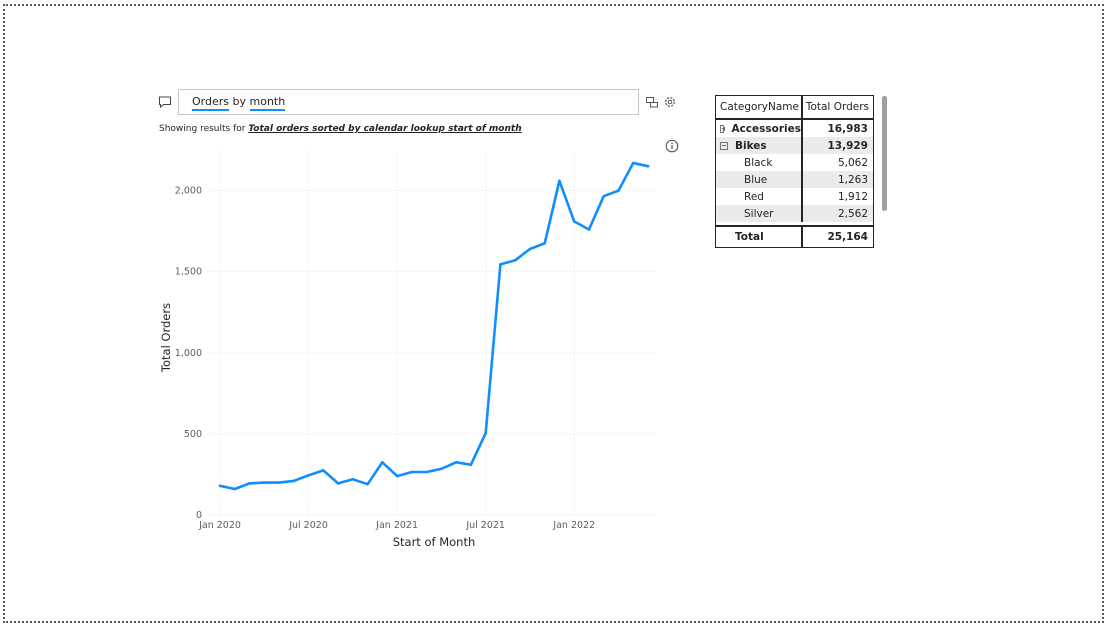 The width and height of the screenshot is (1111, 628). I want to click on matrix-total-label: Total, so click(759, 237).